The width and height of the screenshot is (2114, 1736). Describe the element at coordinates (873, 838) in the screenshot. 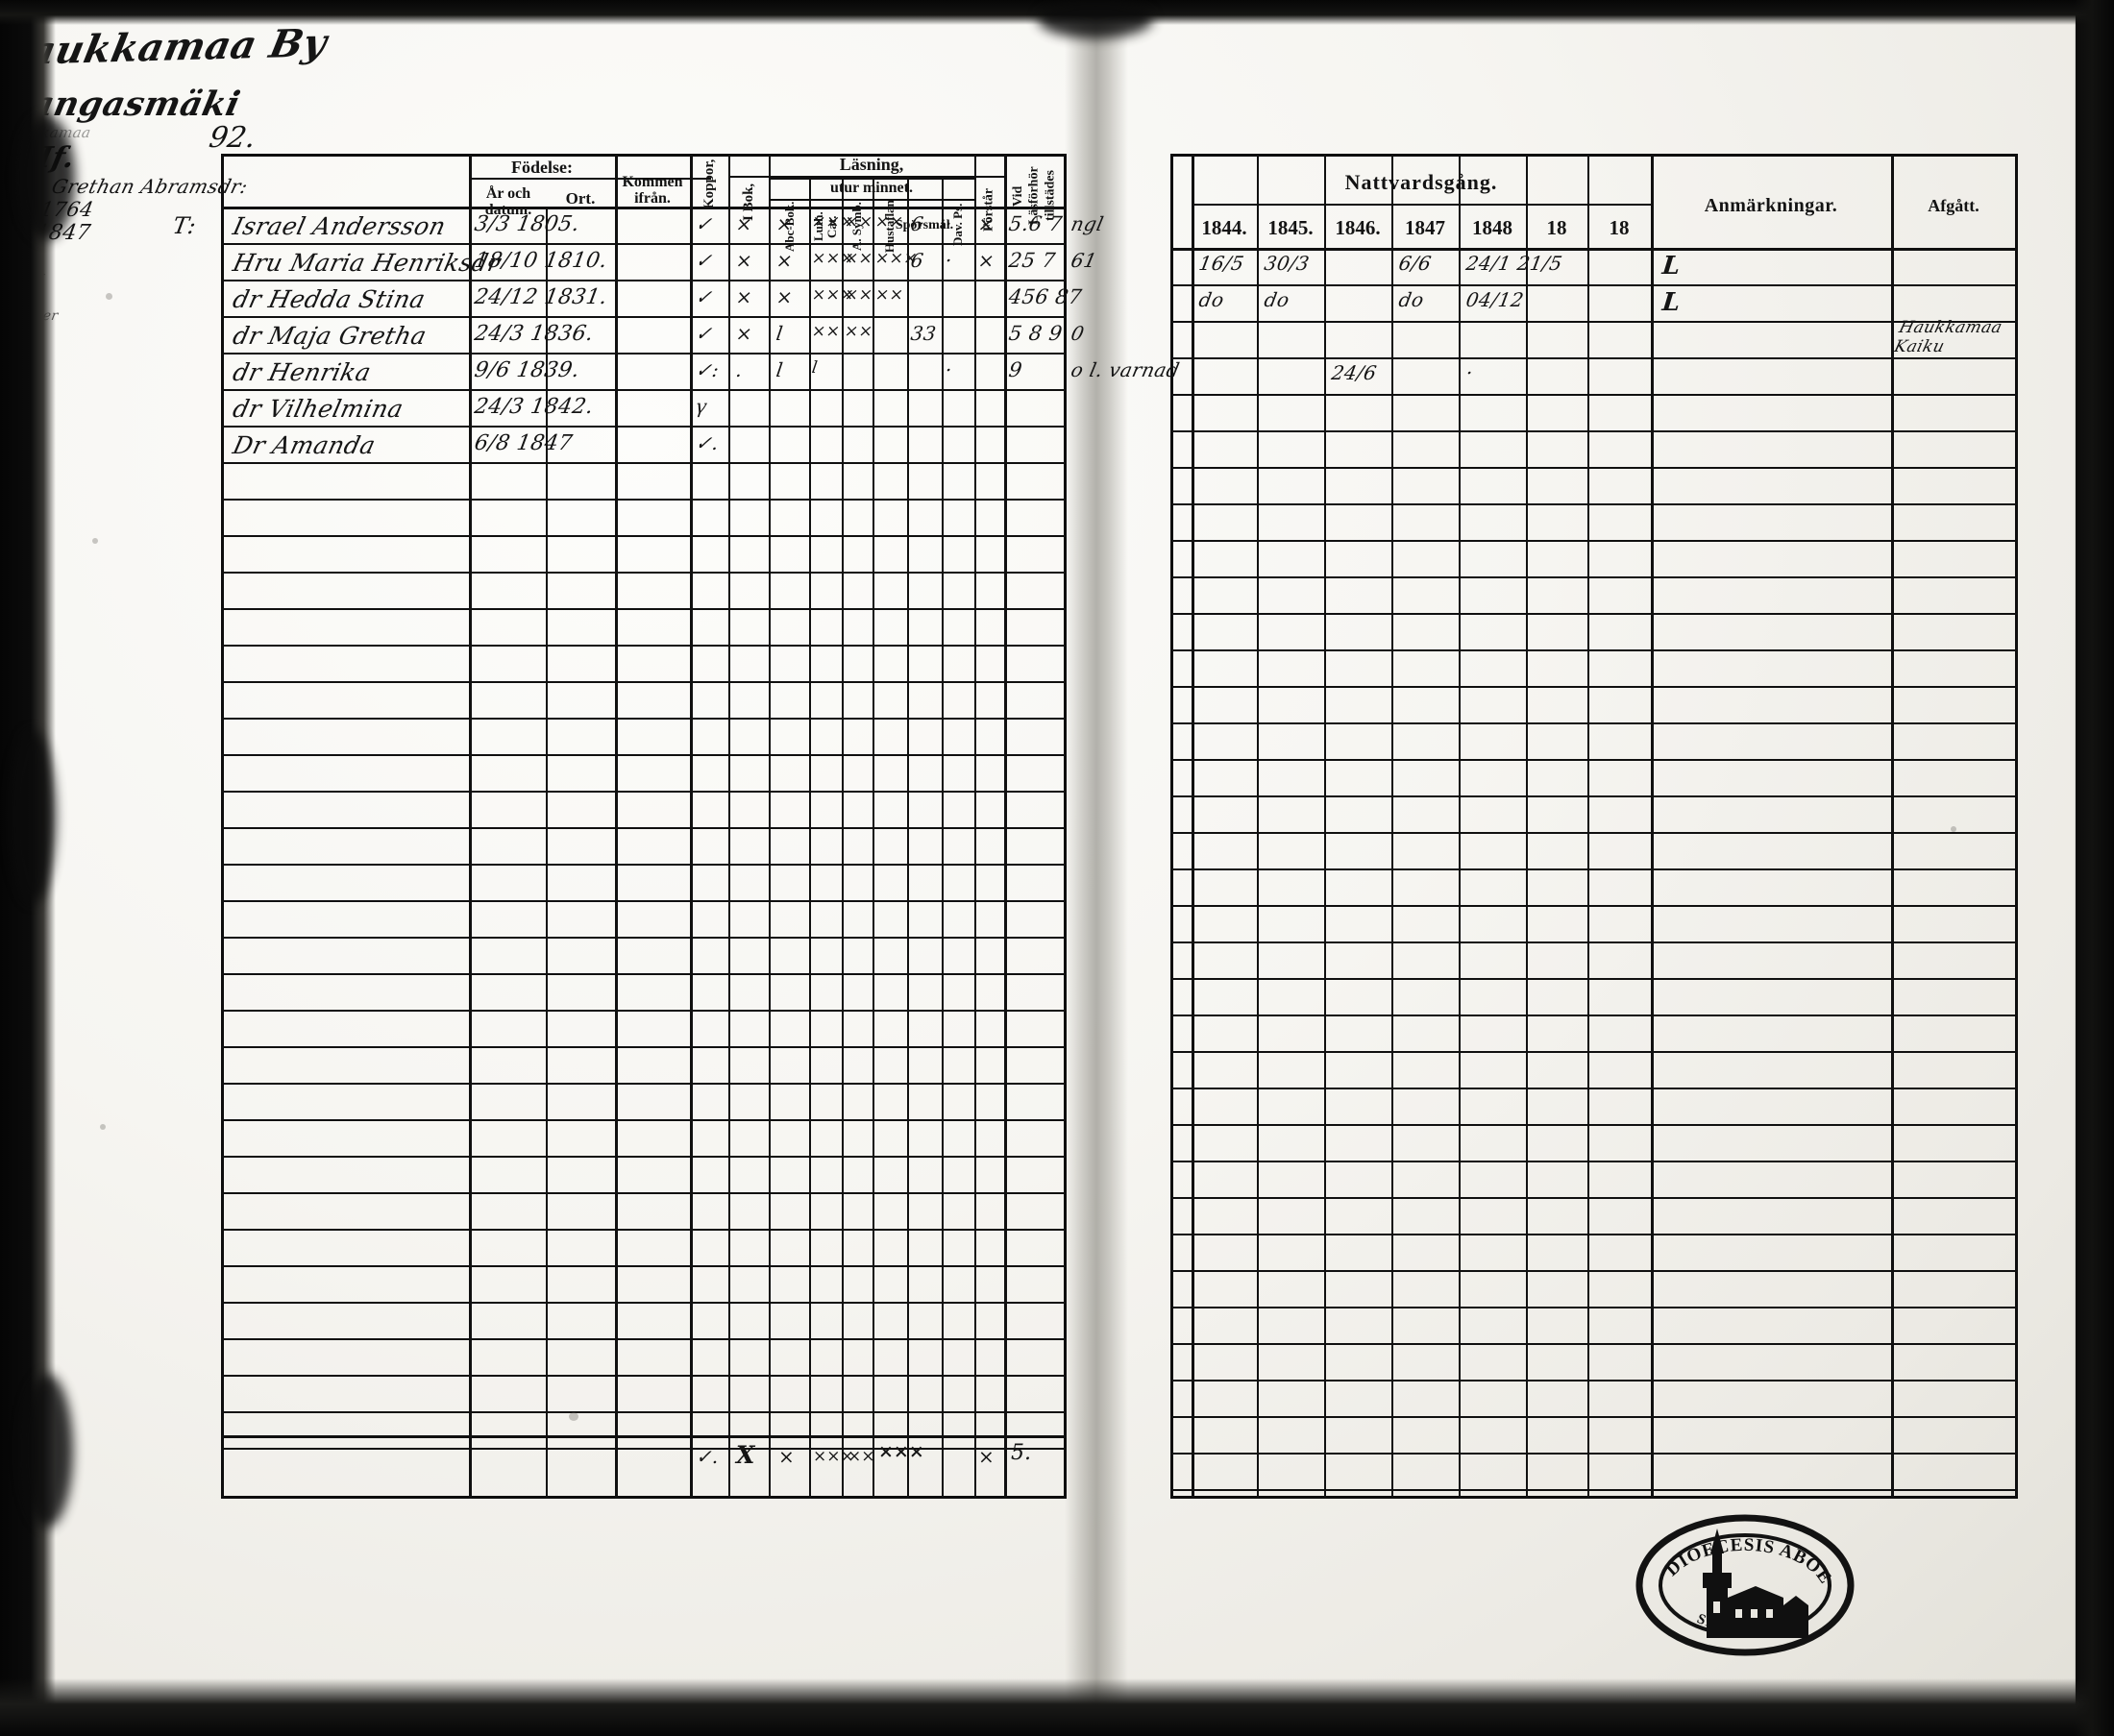

I see `col-rule-asymb` at that location.